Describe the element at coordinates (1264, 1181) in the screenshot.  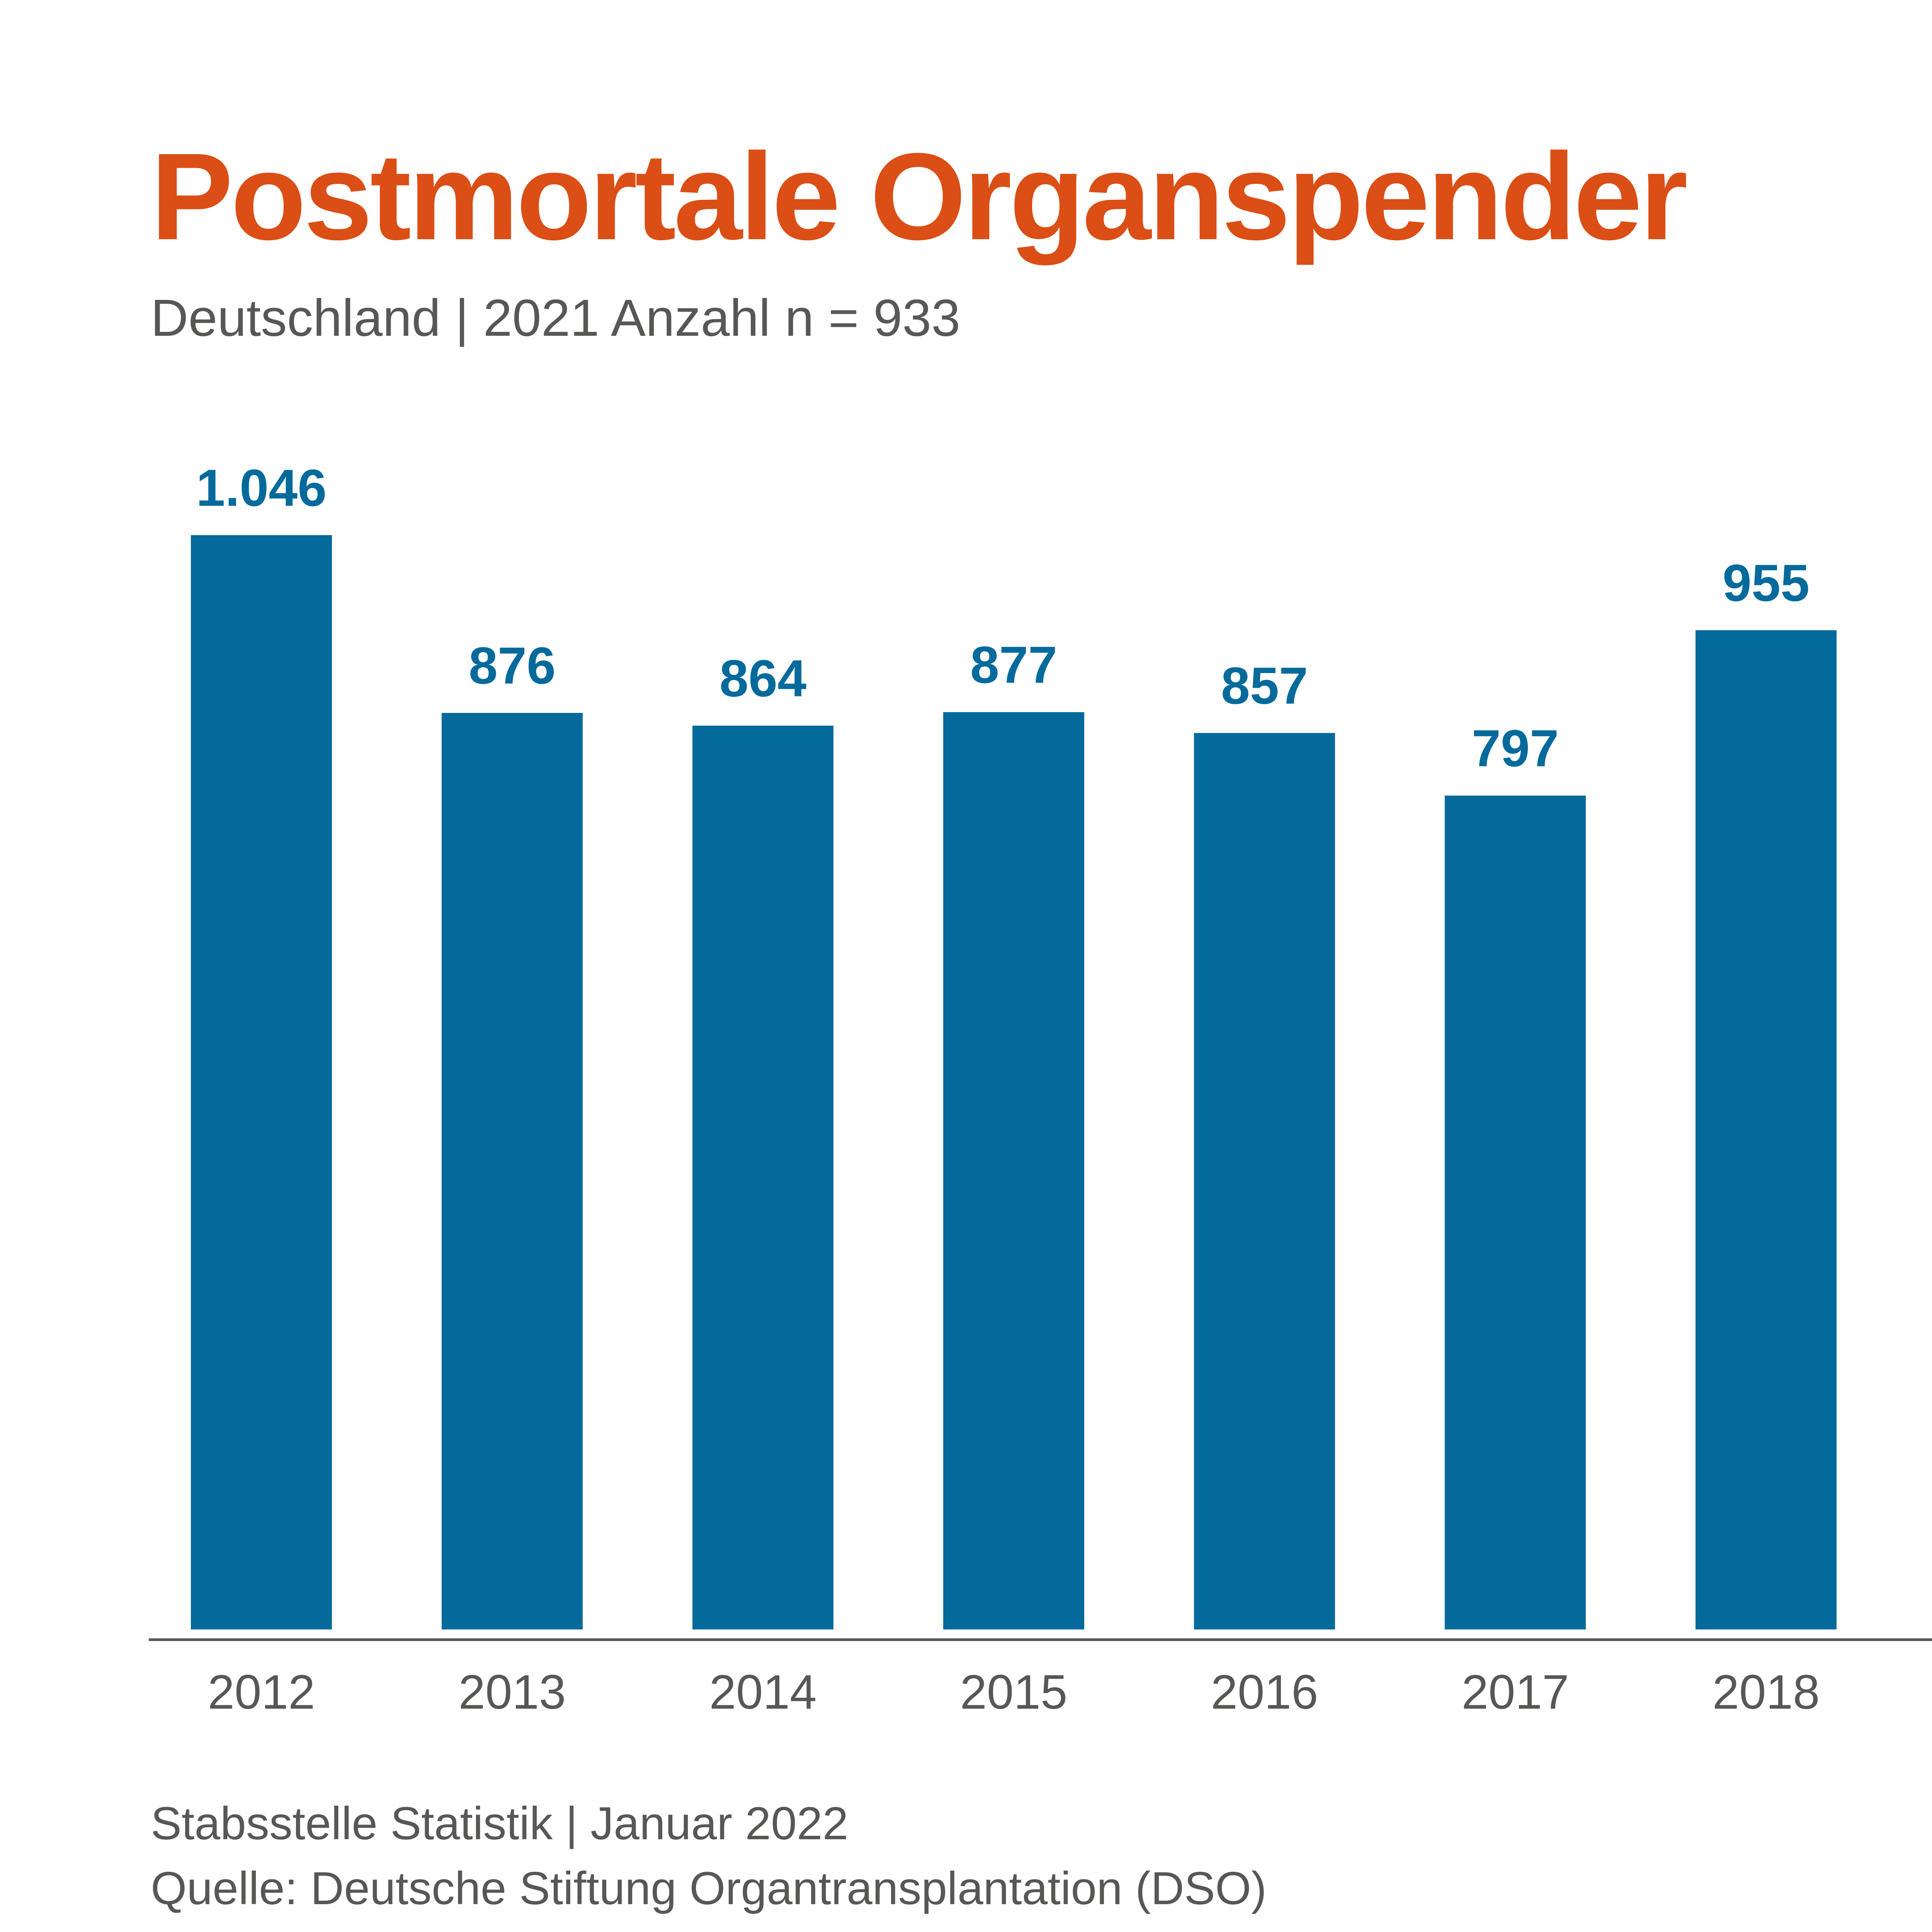
I see `bar-2016` at that location.